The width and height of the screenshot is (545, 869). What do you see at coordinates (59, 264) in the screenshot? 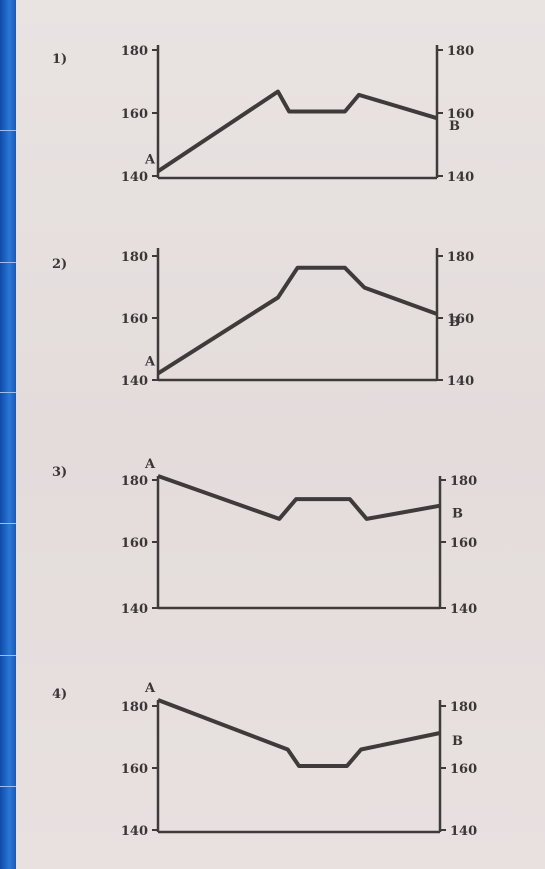
I see `panel-label: 2)` at bounding box center [59, 264].